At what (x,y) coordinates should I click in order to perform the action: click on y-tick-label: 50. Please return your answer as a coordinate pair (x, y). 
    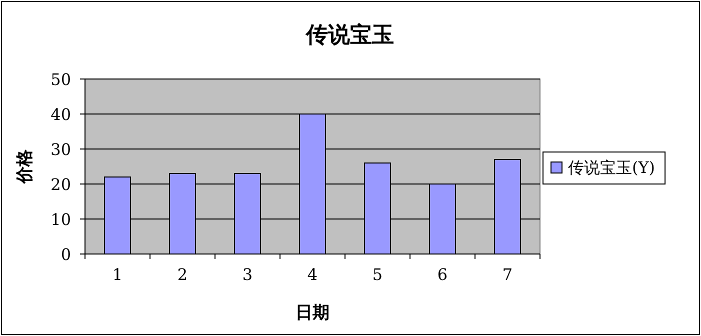
    Looking at the image, I should click on (60, 79).